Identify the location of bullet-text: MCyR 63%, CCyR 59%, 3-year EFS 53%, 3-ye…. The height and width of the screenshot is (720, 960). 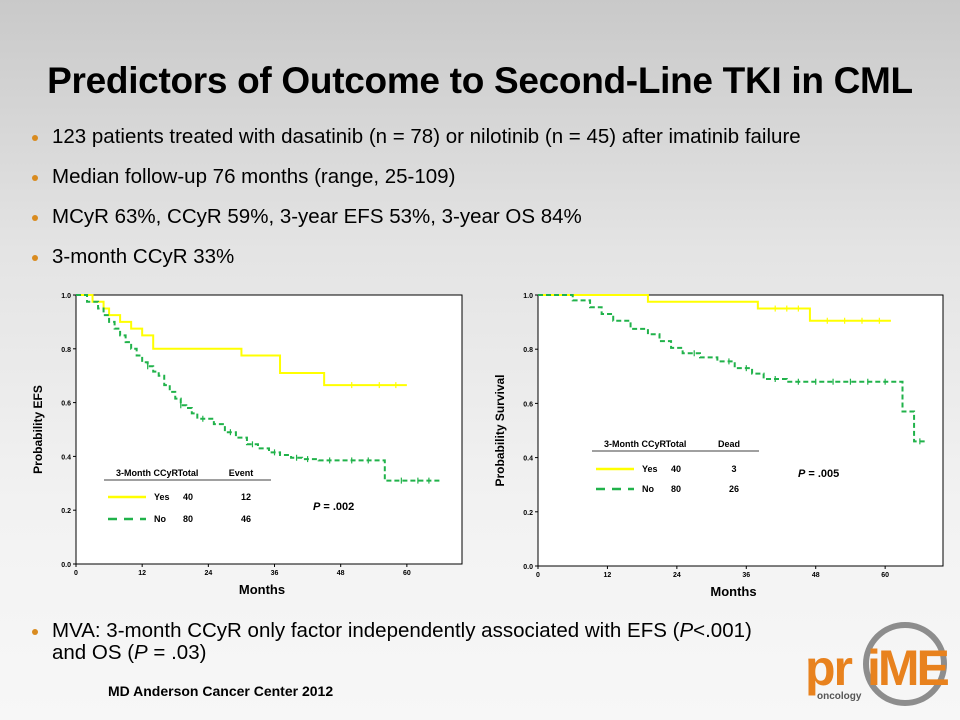
(317, 216).